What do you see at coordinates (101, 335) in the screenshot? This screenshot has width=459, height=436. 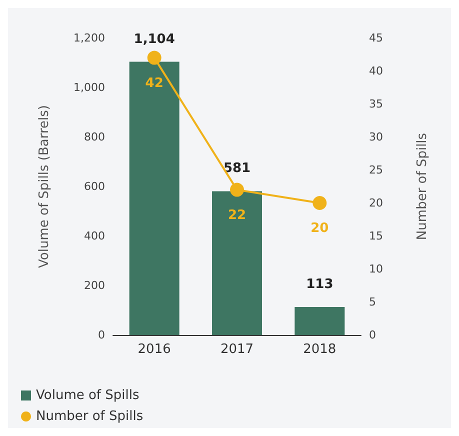 I see `y-tick-label: 0` at bounding box center [101, 335].